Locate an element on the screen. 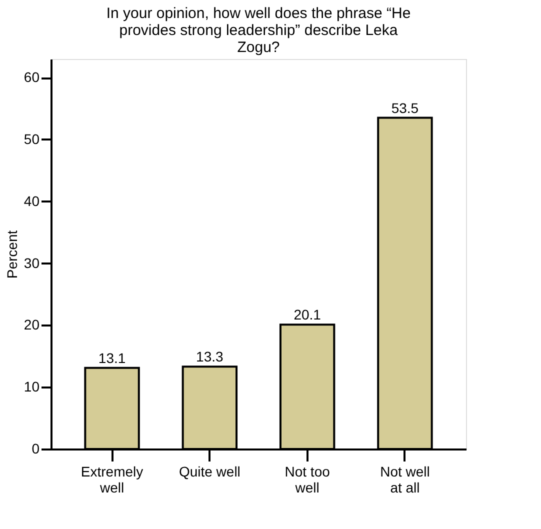  chart-title: In your opinion, how well does the phrase “He provides strong leadership” describe Leka Zogu? is located at coordinates (258, 30).